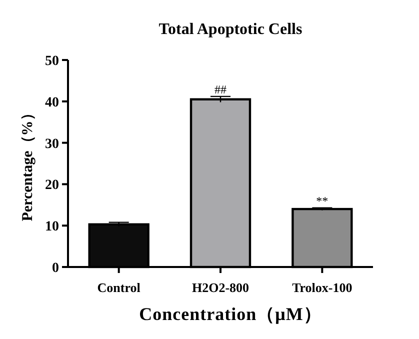 The width and height of the screenshot is (419, 339). I want to click on annotation: **, so click(322, 201).